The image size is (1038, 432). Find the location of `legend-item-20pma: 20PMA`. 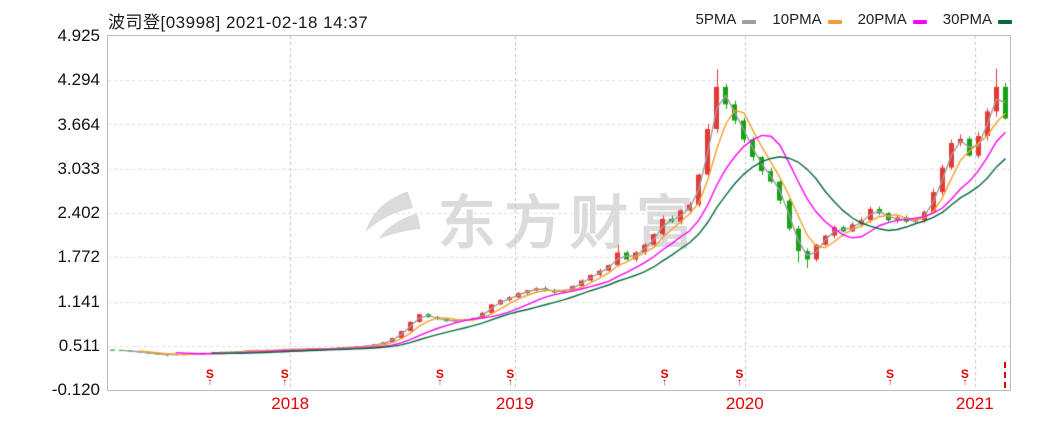

legend-item-20pma: 20PMA is located at coordinates (900, 19).